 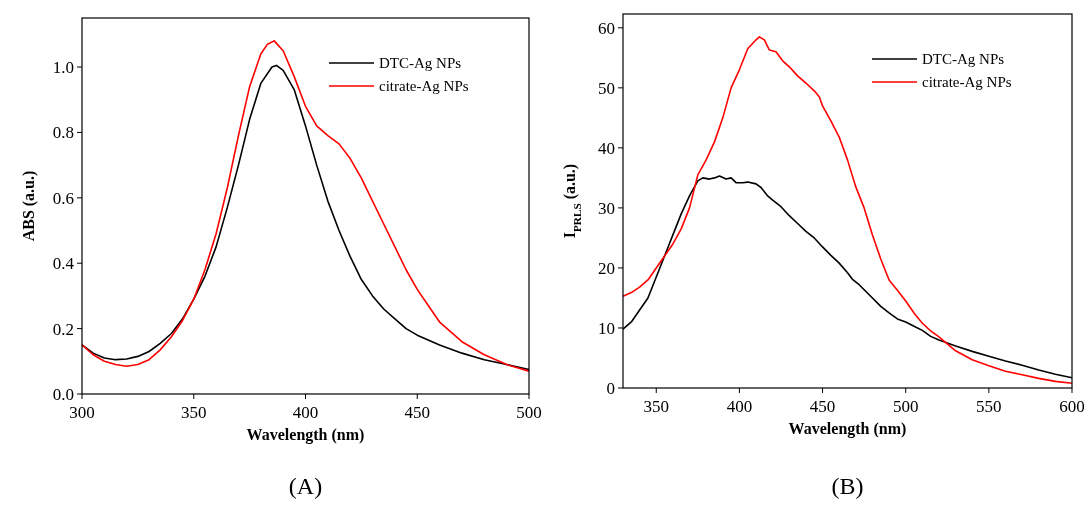 I want to click on y-tick-label: 0, so click(x=610, y=388).